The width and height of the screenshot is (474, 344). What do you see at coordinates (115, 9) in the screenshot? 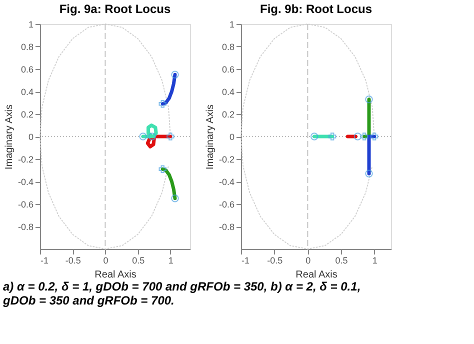
I see `chart-title: Fig. 9a: Root Locus` at bounding box center [115, 9].